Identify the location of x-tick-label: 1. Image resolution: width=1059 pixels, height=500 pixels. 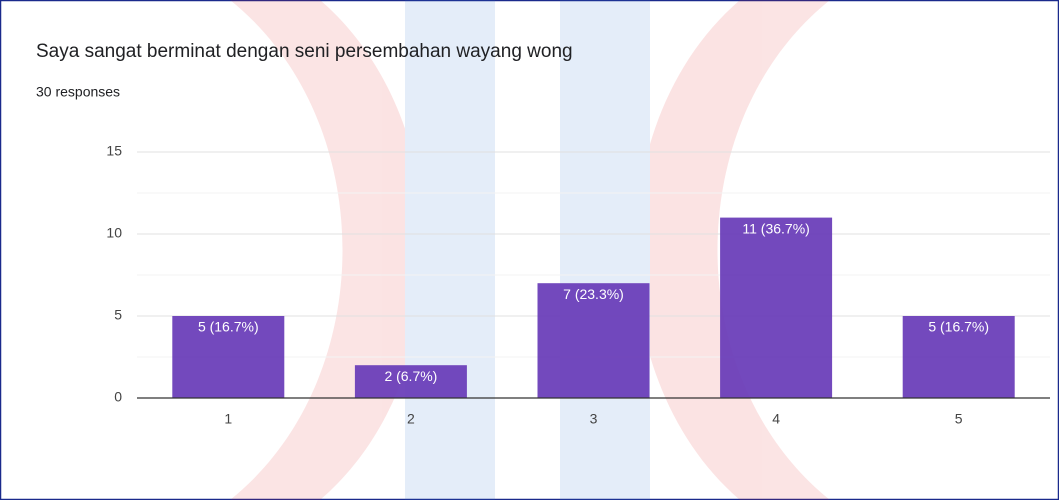
(228, 419).